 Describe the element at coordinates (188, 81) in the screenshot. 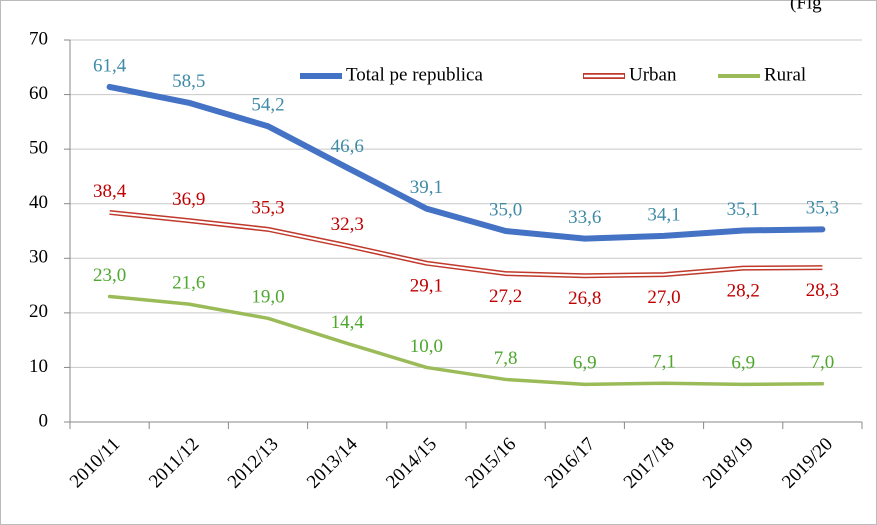

I see `data-label: 58,5` at that location.